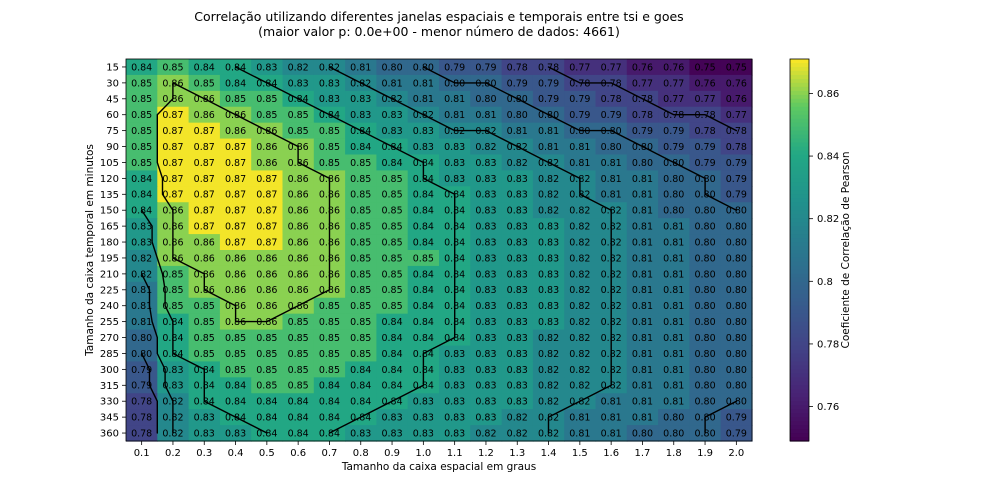 The height and width of the screenshot is (504, 1008). Describe the element at coordinates (109, 195) in the screenshot. I see `y-tick-label: 135` at that location.